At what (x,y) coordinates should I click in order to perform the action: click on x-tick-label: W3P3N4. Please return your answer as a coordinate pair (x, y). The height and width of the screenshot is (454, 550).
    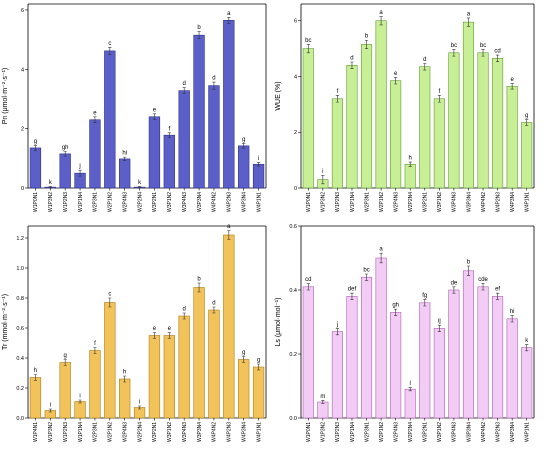
    Looking at the image, I should click on (200, 202).